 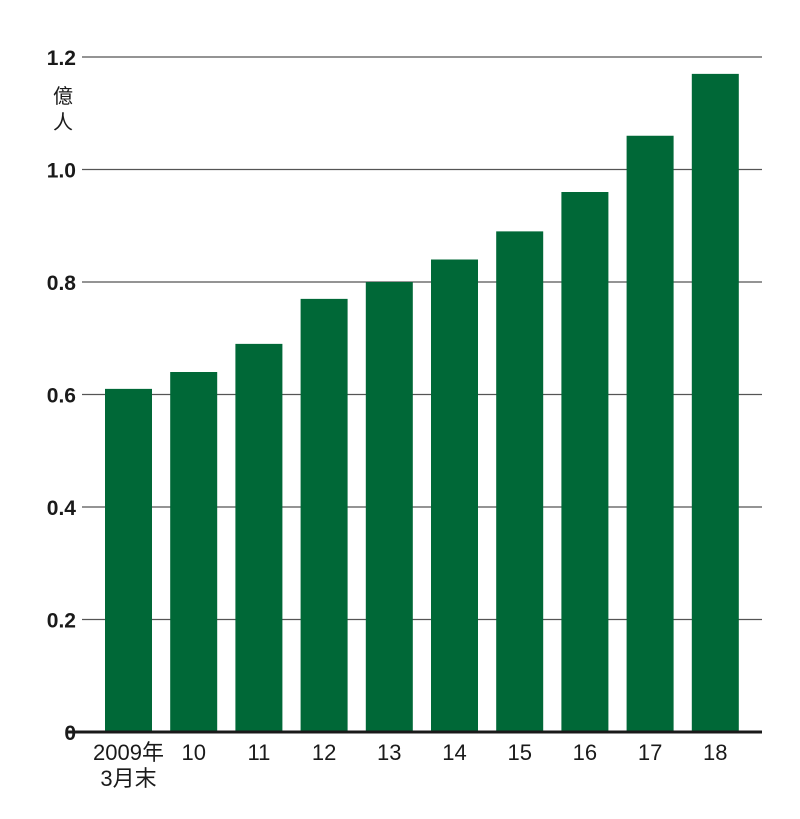 What do you see at coordinates (62, 283) in the screenshot?
I see `y-tick-label: 0.8` at bounding box center [62, 283].